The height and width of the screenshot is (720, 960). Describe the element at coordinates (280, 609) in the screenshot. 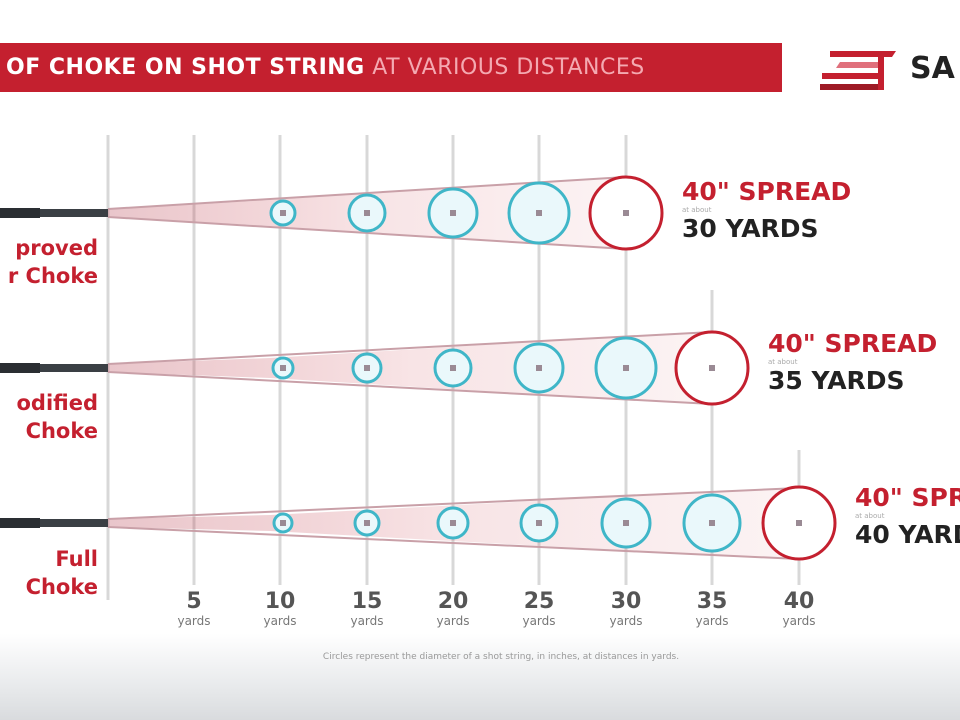

I see `axis-tick-10: 10 yards` at that location.